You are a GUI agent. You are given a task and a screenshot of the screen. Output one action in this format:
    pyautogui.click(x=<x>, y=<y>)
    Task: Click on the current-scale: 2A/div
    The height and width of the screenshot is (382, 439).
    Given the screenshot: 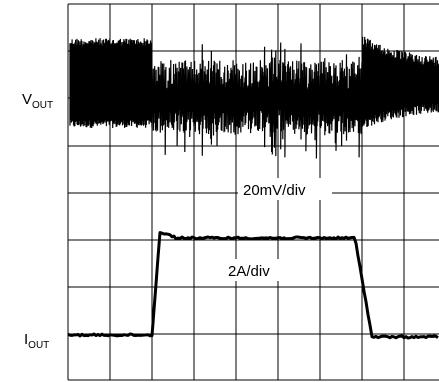 What is the action you would take?
    pyautogui.click(x=249, y=271)
    